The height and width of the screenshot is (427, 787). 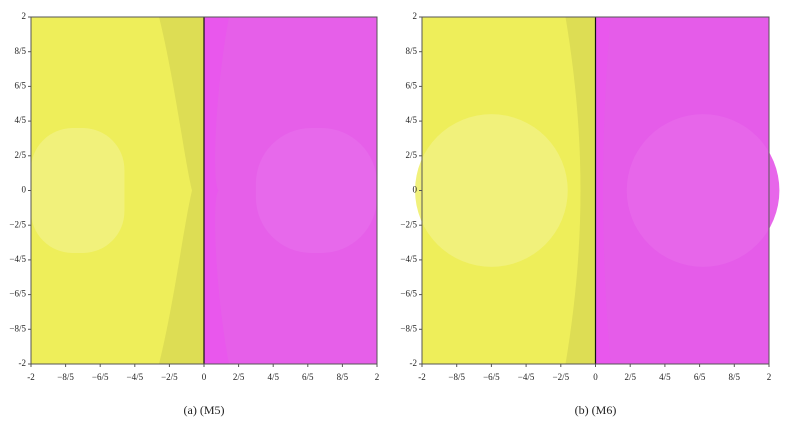 What do you see at coordinates (596, 410) in the screenshot?
I see `caption: (b) (M6)` at bounding box center [596, 410].